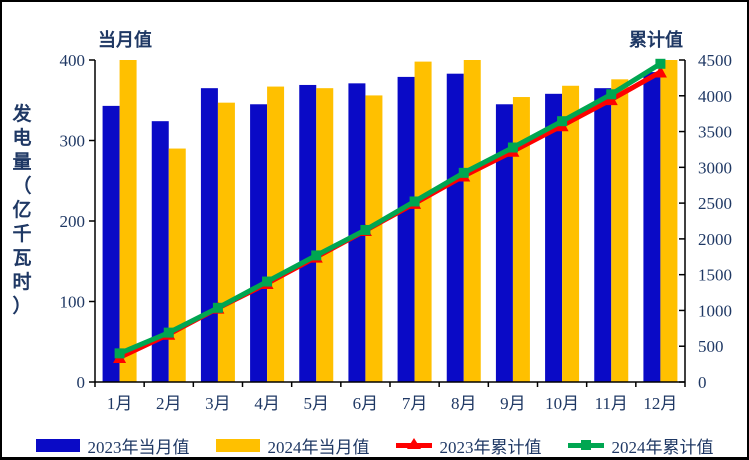 This screenshot has width=749, height=460. I want to click on svg-text: 8月, so click(464, 403).